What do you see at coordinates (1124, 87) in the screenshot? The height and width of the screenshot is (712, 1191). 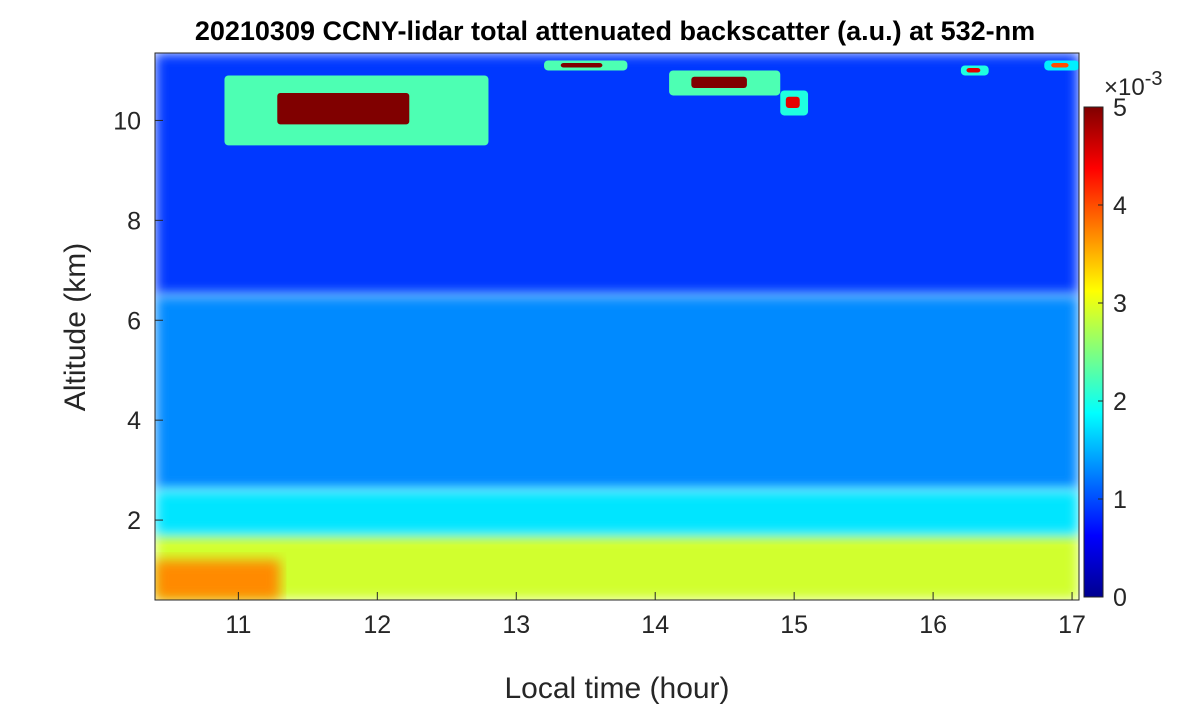 I see `colorbar-multiplier-base: ×10` at bounding box center [1124, 87].